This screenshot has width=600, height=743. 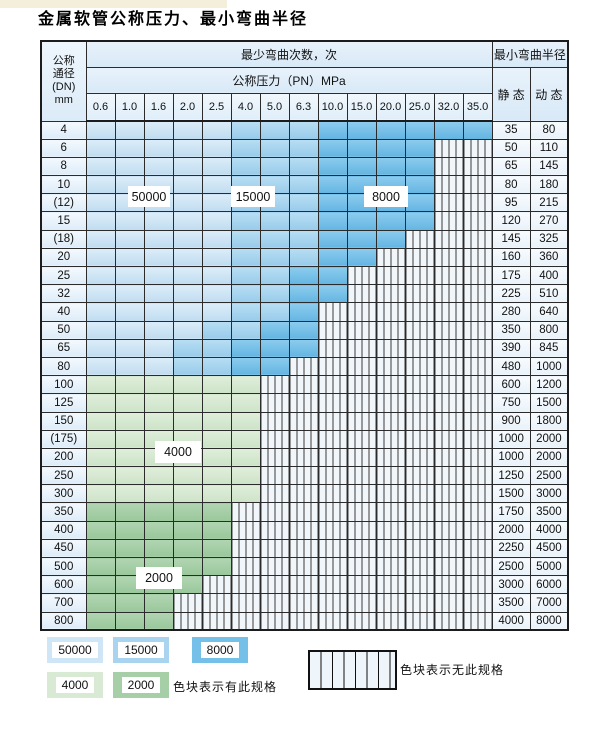 I want to click on static-radius-cell: 225, so click(x=511, y=294).